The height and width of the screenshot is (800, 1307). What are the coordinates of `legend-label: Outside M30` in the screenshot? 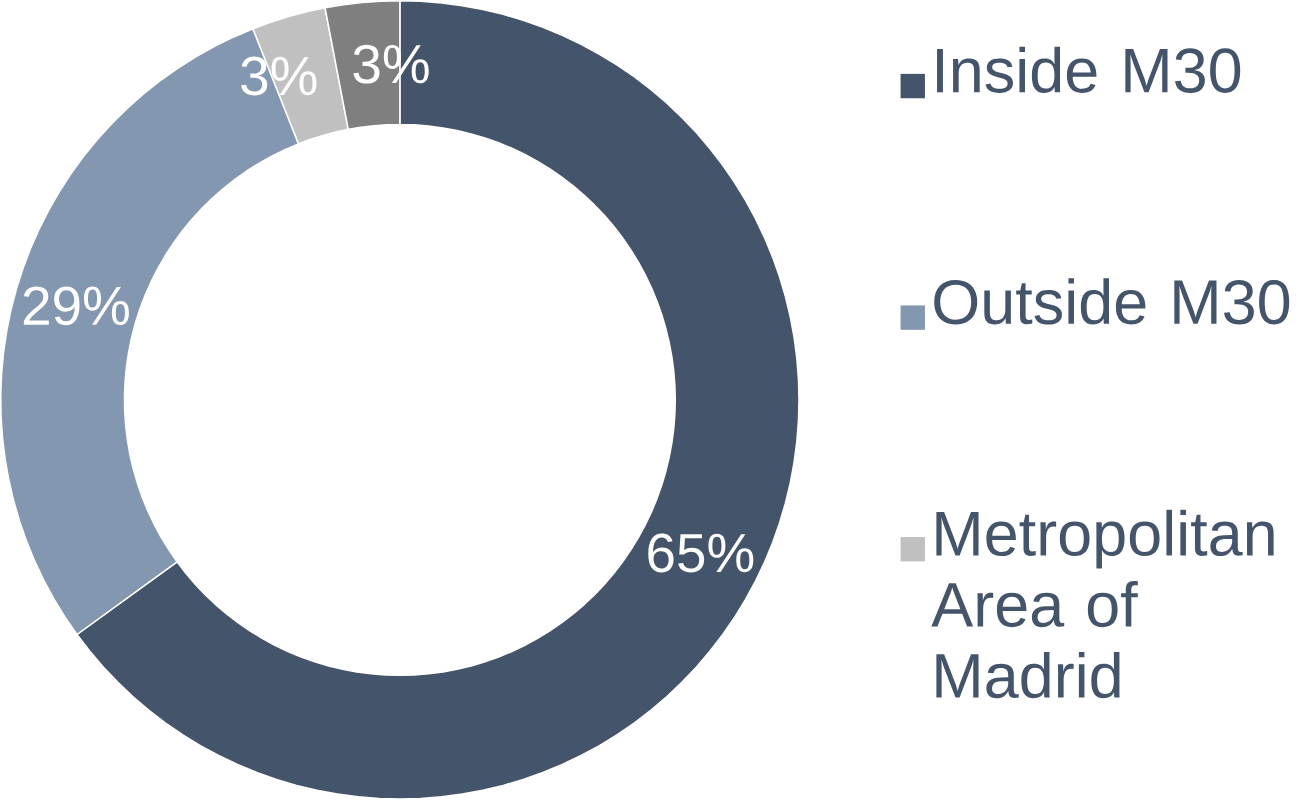 It's located at (1112, 301).